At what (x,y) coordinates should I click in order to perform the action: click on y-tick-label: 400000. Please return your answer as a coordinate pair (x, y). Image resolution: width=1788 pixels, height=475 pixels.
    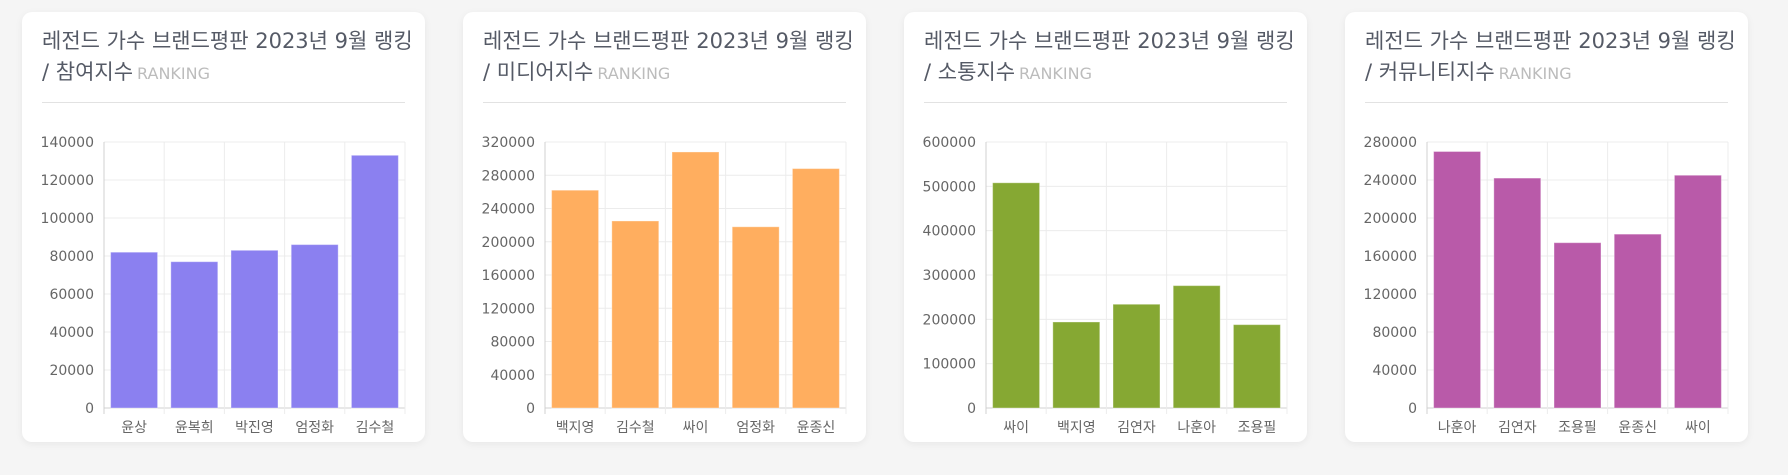
    Looking at the image, I should click on (949, 232).